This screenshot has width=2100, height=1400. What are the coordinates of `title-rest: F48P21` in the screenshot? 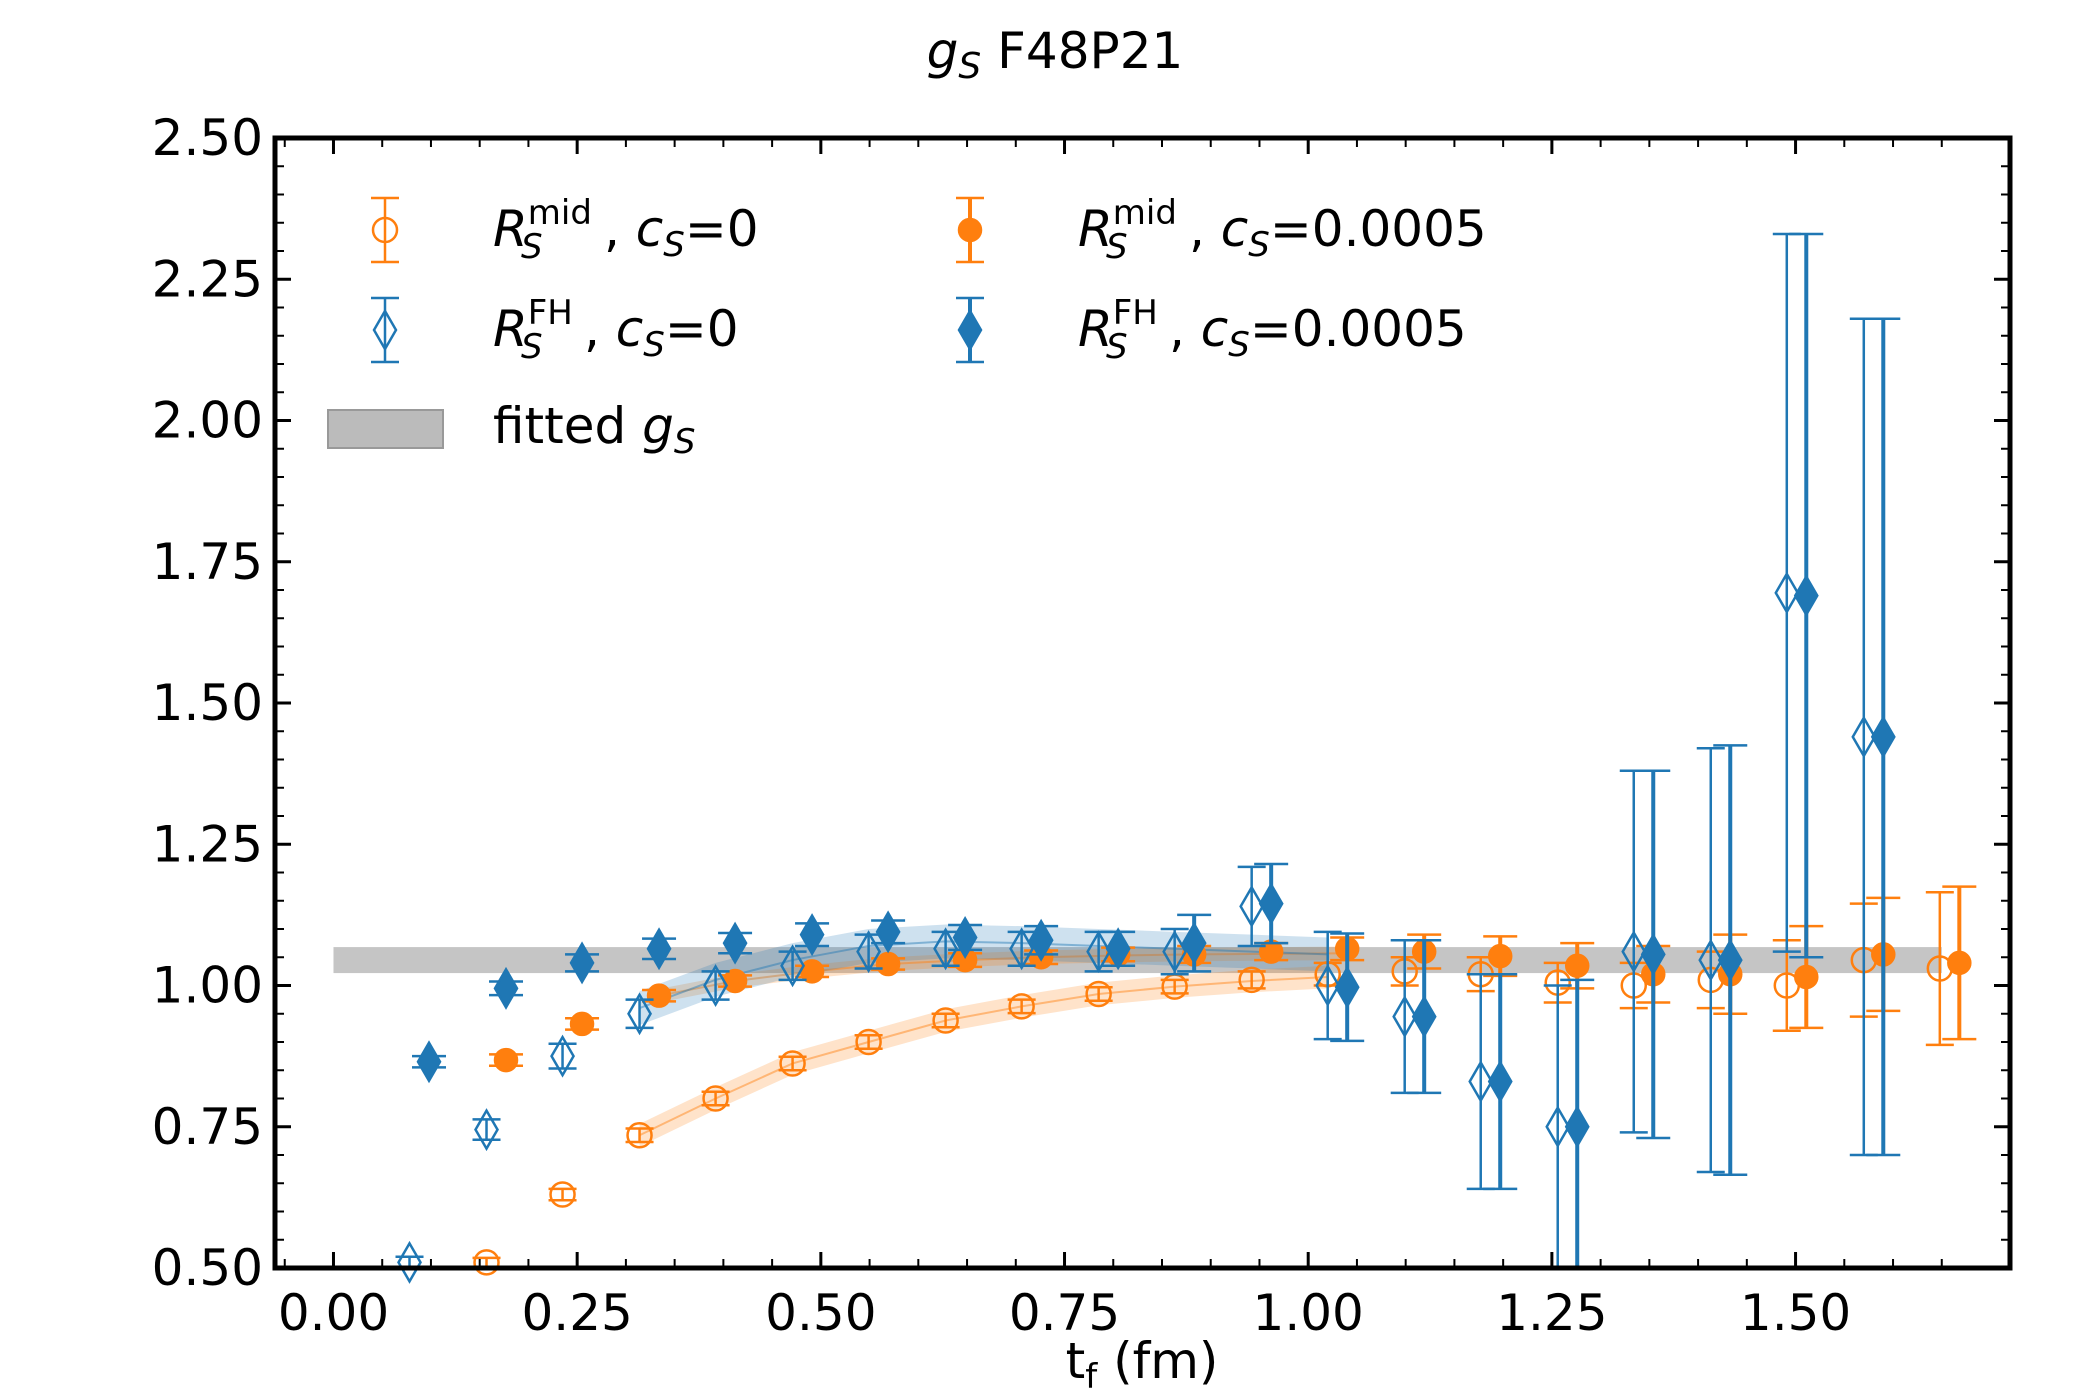 It's located at (1082, 51).